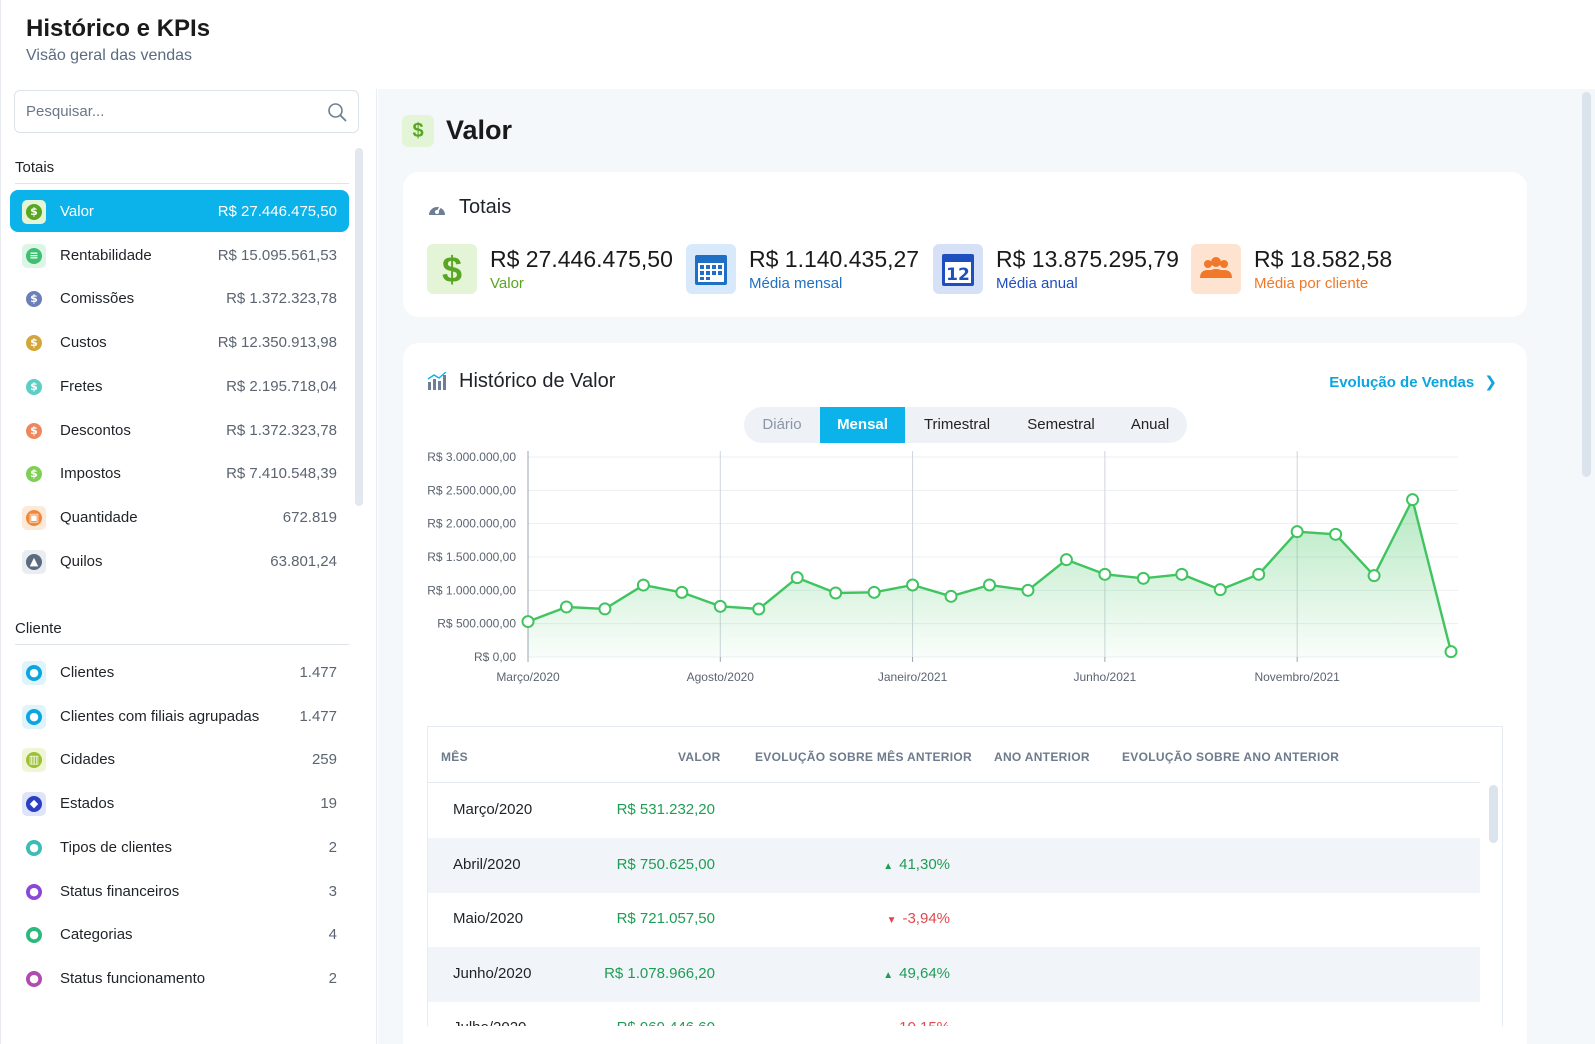 Image resolution: width=1595 pixels, height=1044 pixels. I want to click on y-tick-label: R$ 3.000.000,00, so click(471, 457).